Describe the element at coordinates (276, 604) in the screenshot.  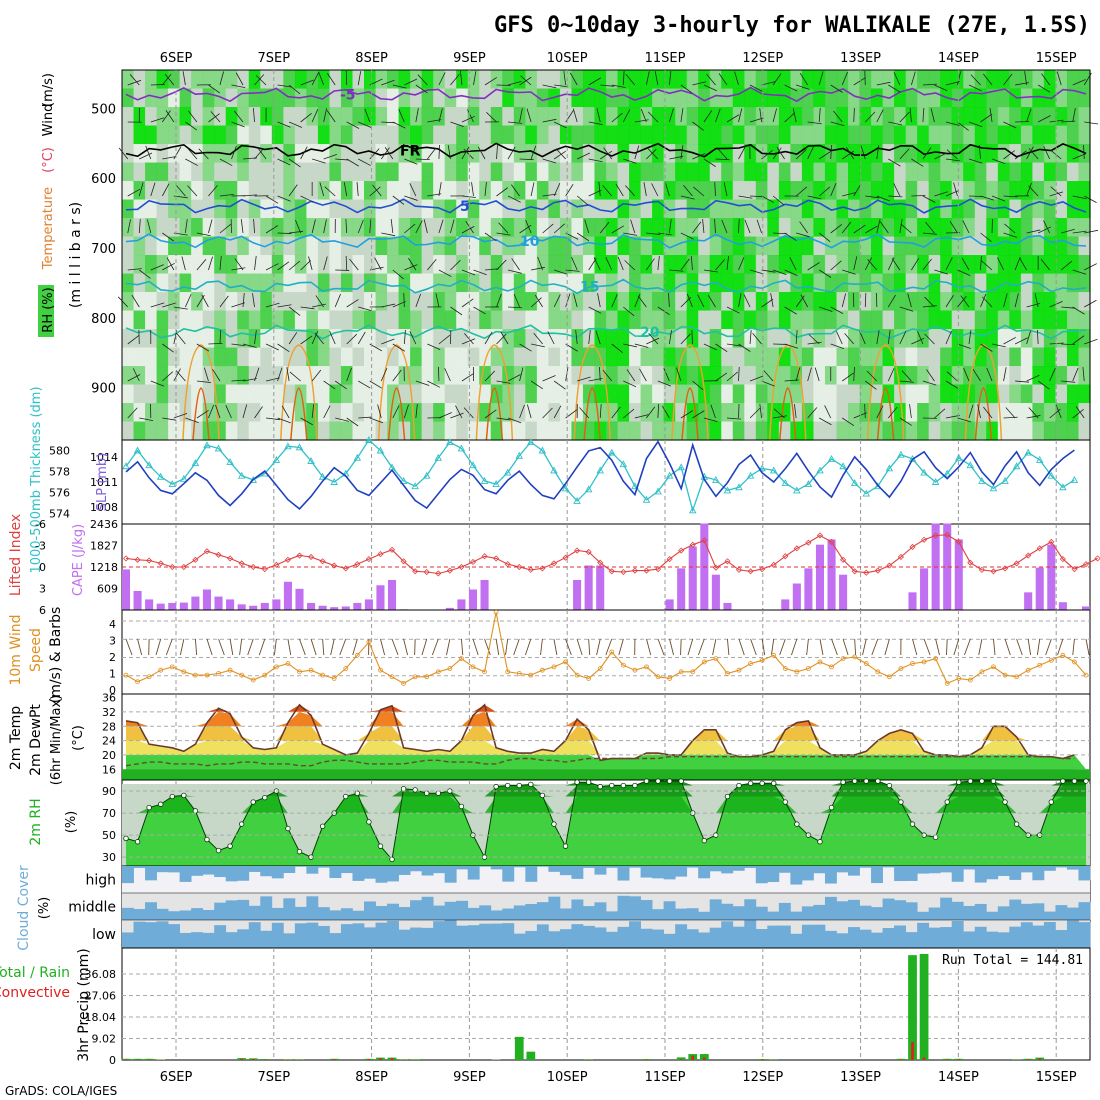
I see `cape-bar` at that location.